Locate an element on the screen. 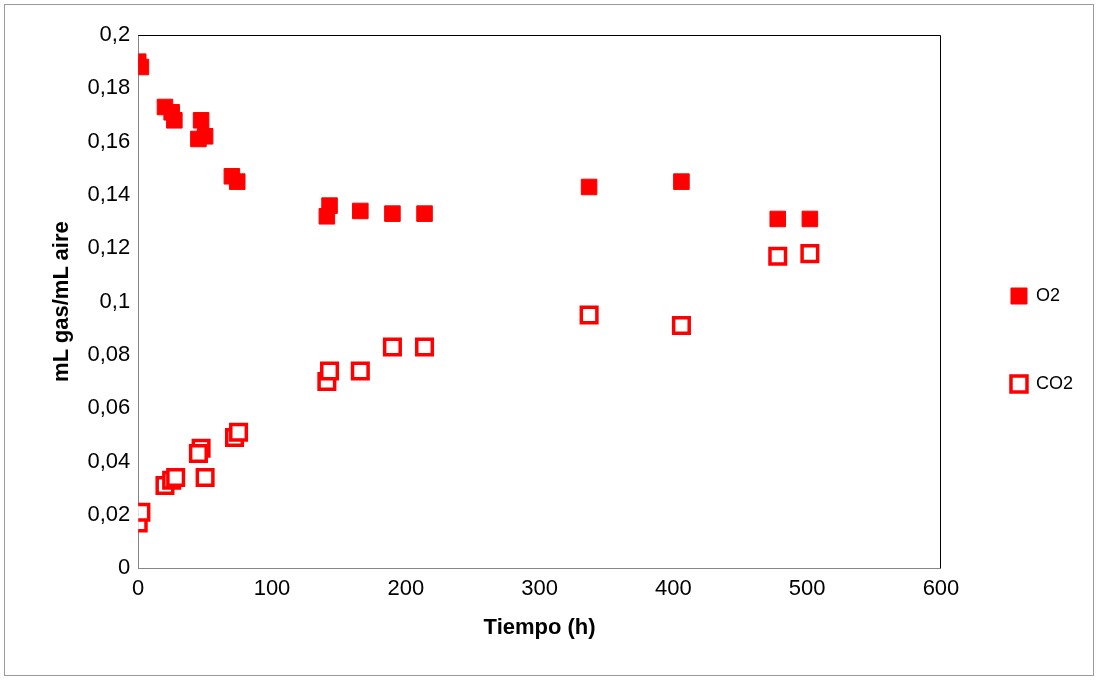  y-tick-label: 0,12 is located at coordinates (109, 247).